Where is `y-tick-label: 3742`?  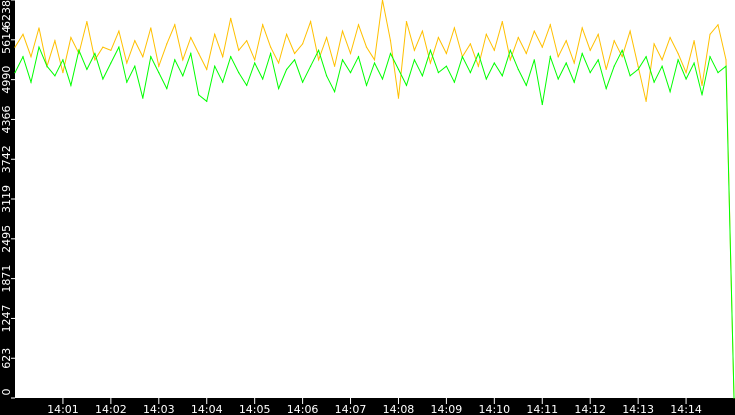 y-tick-label: 3742 is located at coordinates (6, 159).